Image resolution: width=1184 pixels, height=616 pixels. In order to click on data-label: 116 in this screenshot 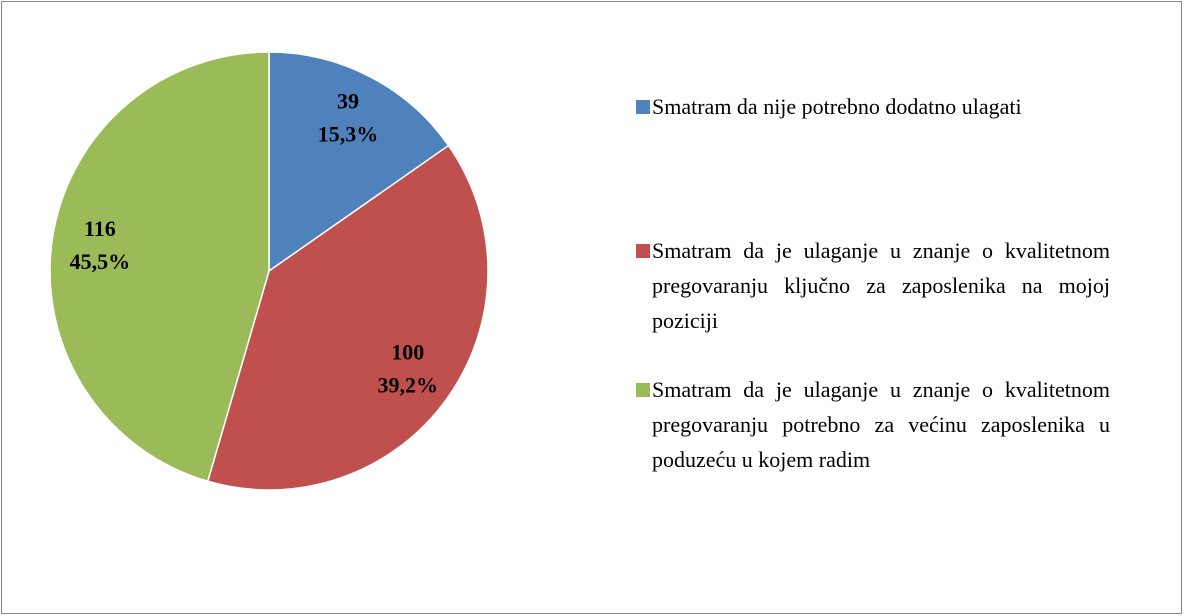, I will do `click(100, 228)`.